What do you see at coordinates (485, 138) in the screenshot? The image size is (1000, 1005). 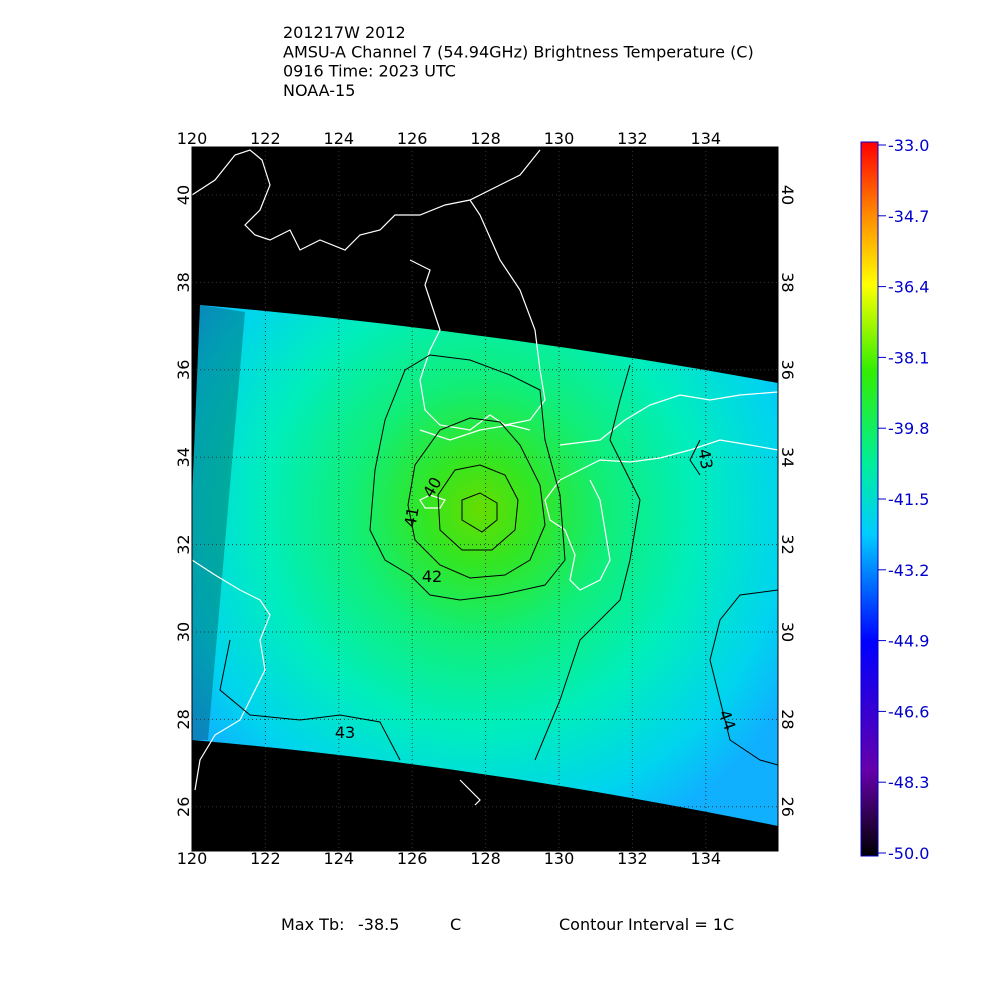 I see `lon-label-top: 128` at bounding box center [485, 138].